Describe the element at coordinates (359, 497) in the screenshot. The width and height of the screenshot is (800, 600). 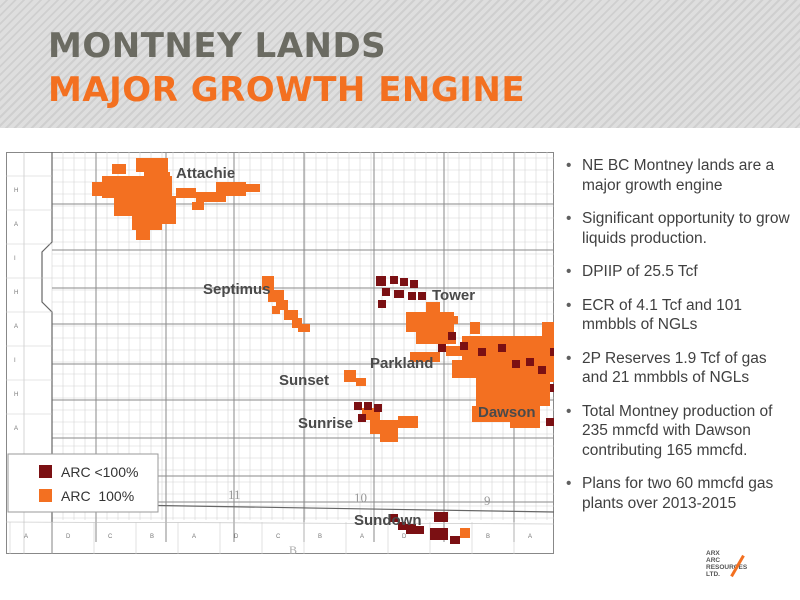
I see `grid-numbers: 11 10 9` at that location.